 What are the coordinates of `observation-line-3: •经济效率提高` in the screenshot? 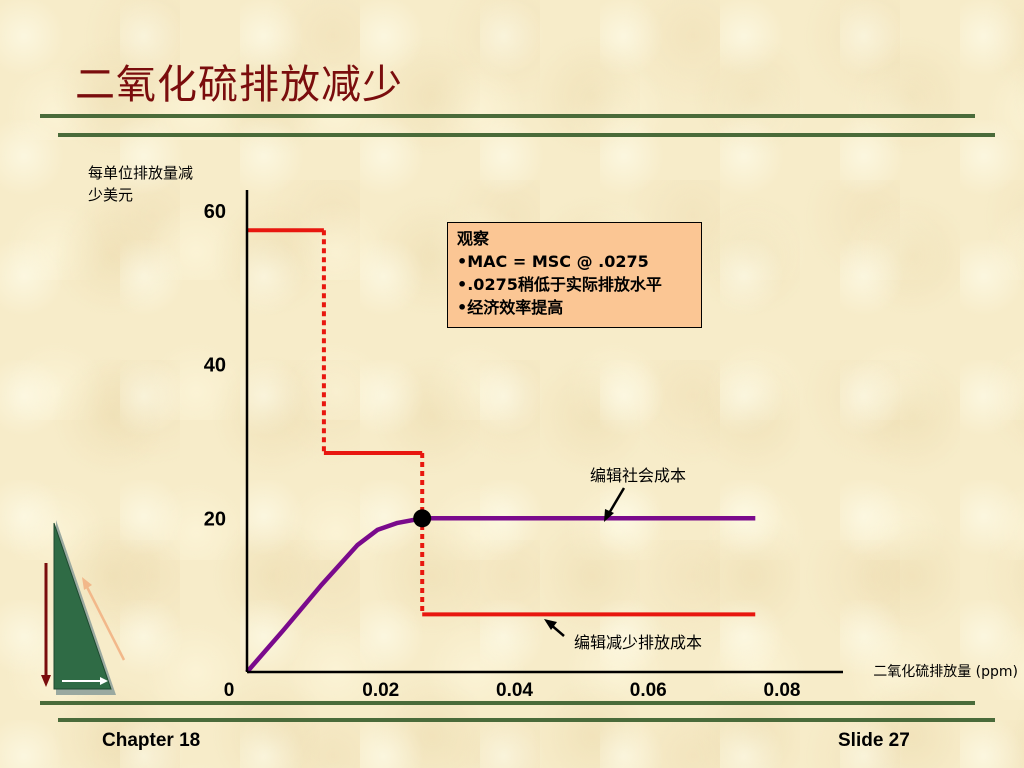 It's located at (510, 307).